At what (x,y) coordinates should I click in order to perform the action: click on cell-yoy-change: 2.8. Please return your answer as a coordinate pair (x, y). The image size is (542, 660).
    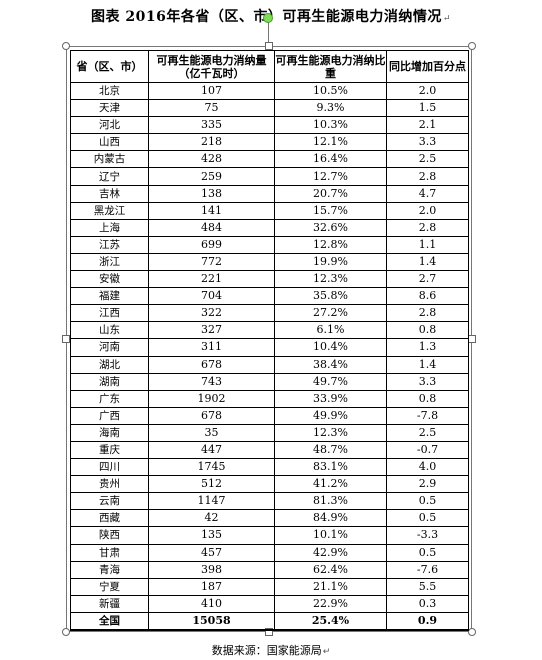
    Looking at the image, I should click on (427, 313).